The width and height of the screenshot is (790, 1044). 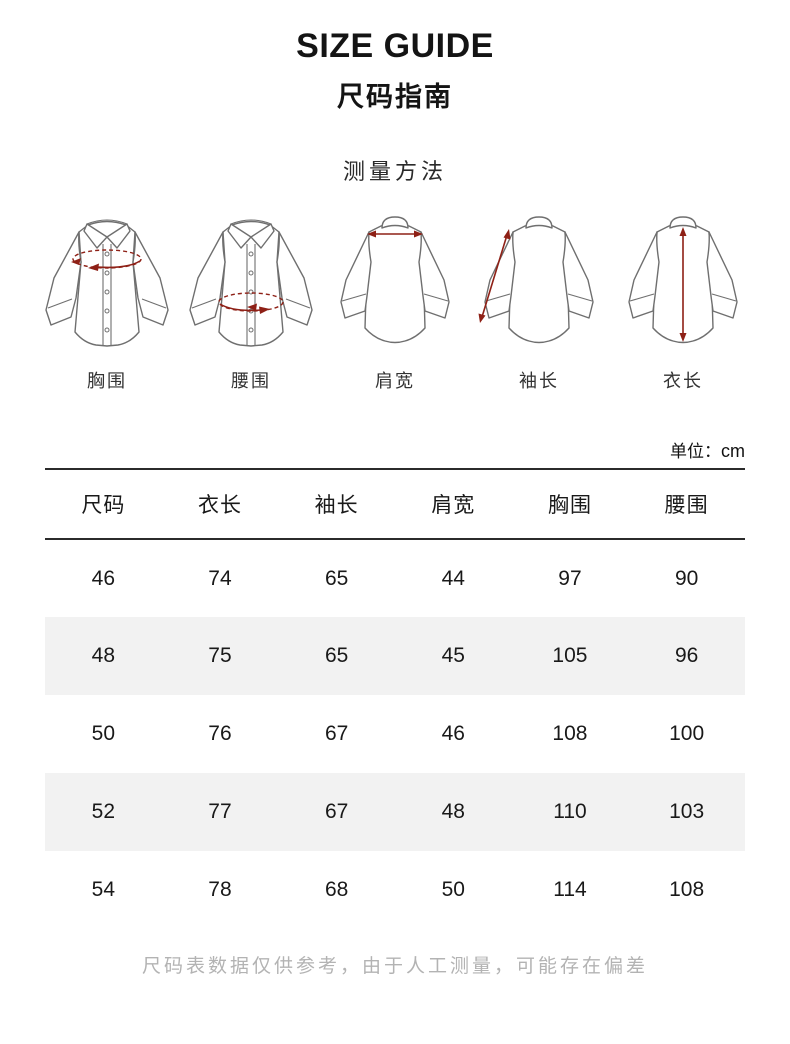 What do you see at coordinates (686, 578) in the screenshot?
I see `size-cell: 90` at bounding box center [686, 578].